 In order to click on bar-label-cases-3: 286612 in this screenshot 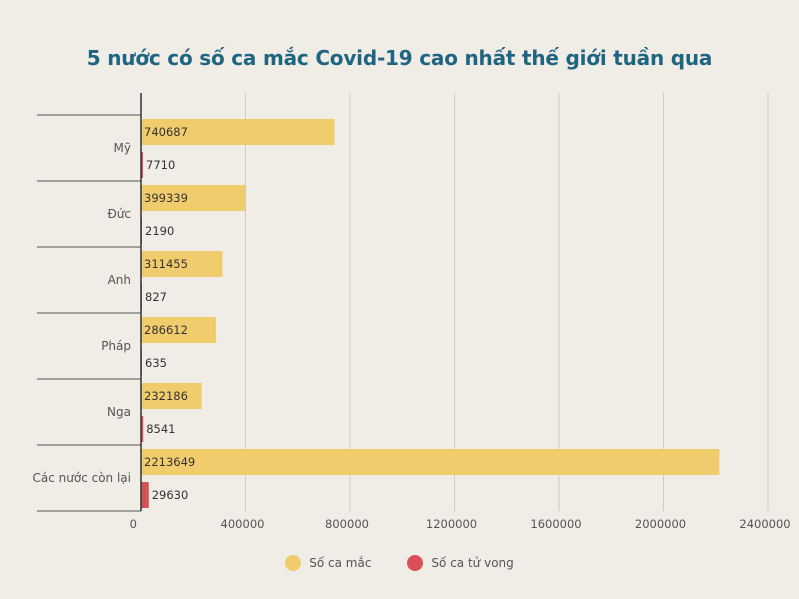, I will do `click(166, 330)`.